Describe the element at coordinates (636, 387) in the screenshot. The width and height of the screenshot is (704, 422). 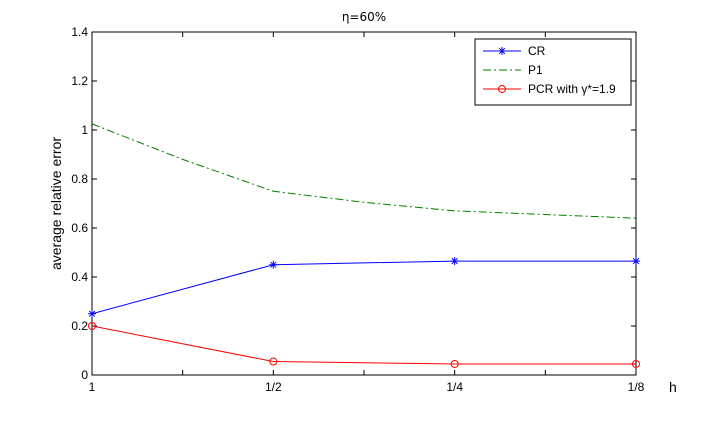
I see `x-tick-label: 1/8` at that location.